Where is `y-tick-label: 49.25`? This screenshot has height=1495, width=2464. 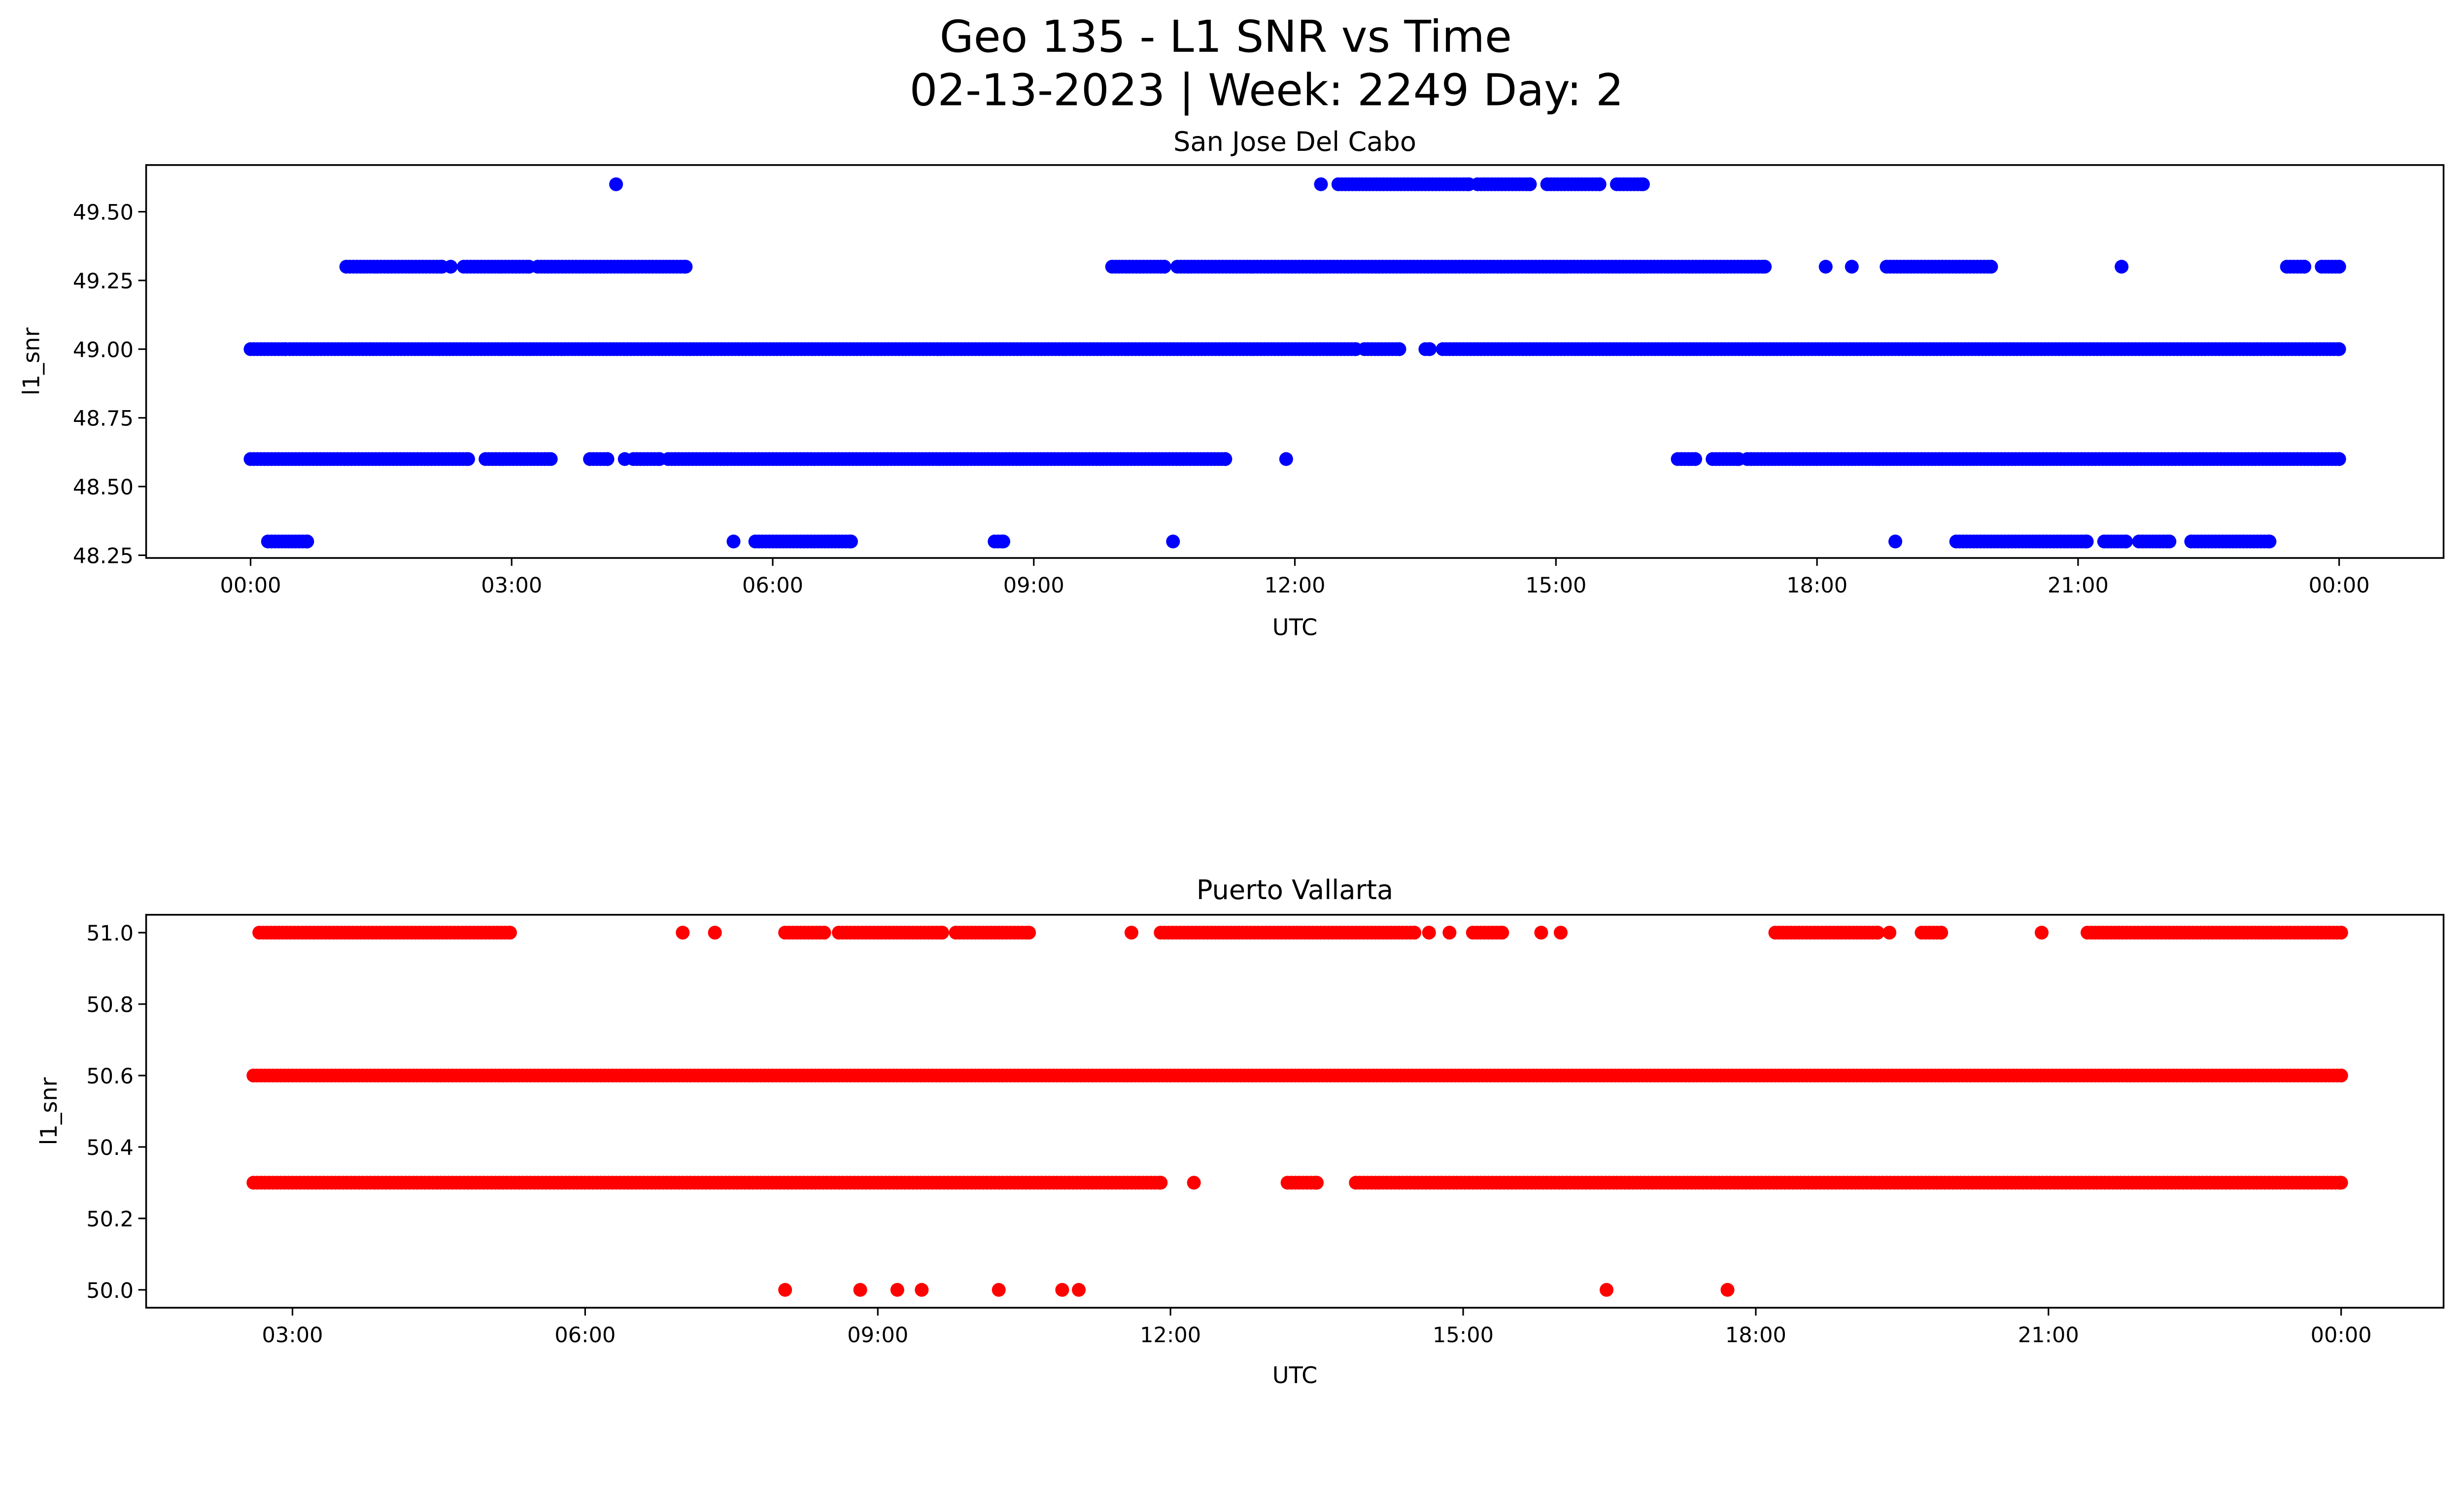 y-tick-label: 49.25 is located at coordinates (103, 281).